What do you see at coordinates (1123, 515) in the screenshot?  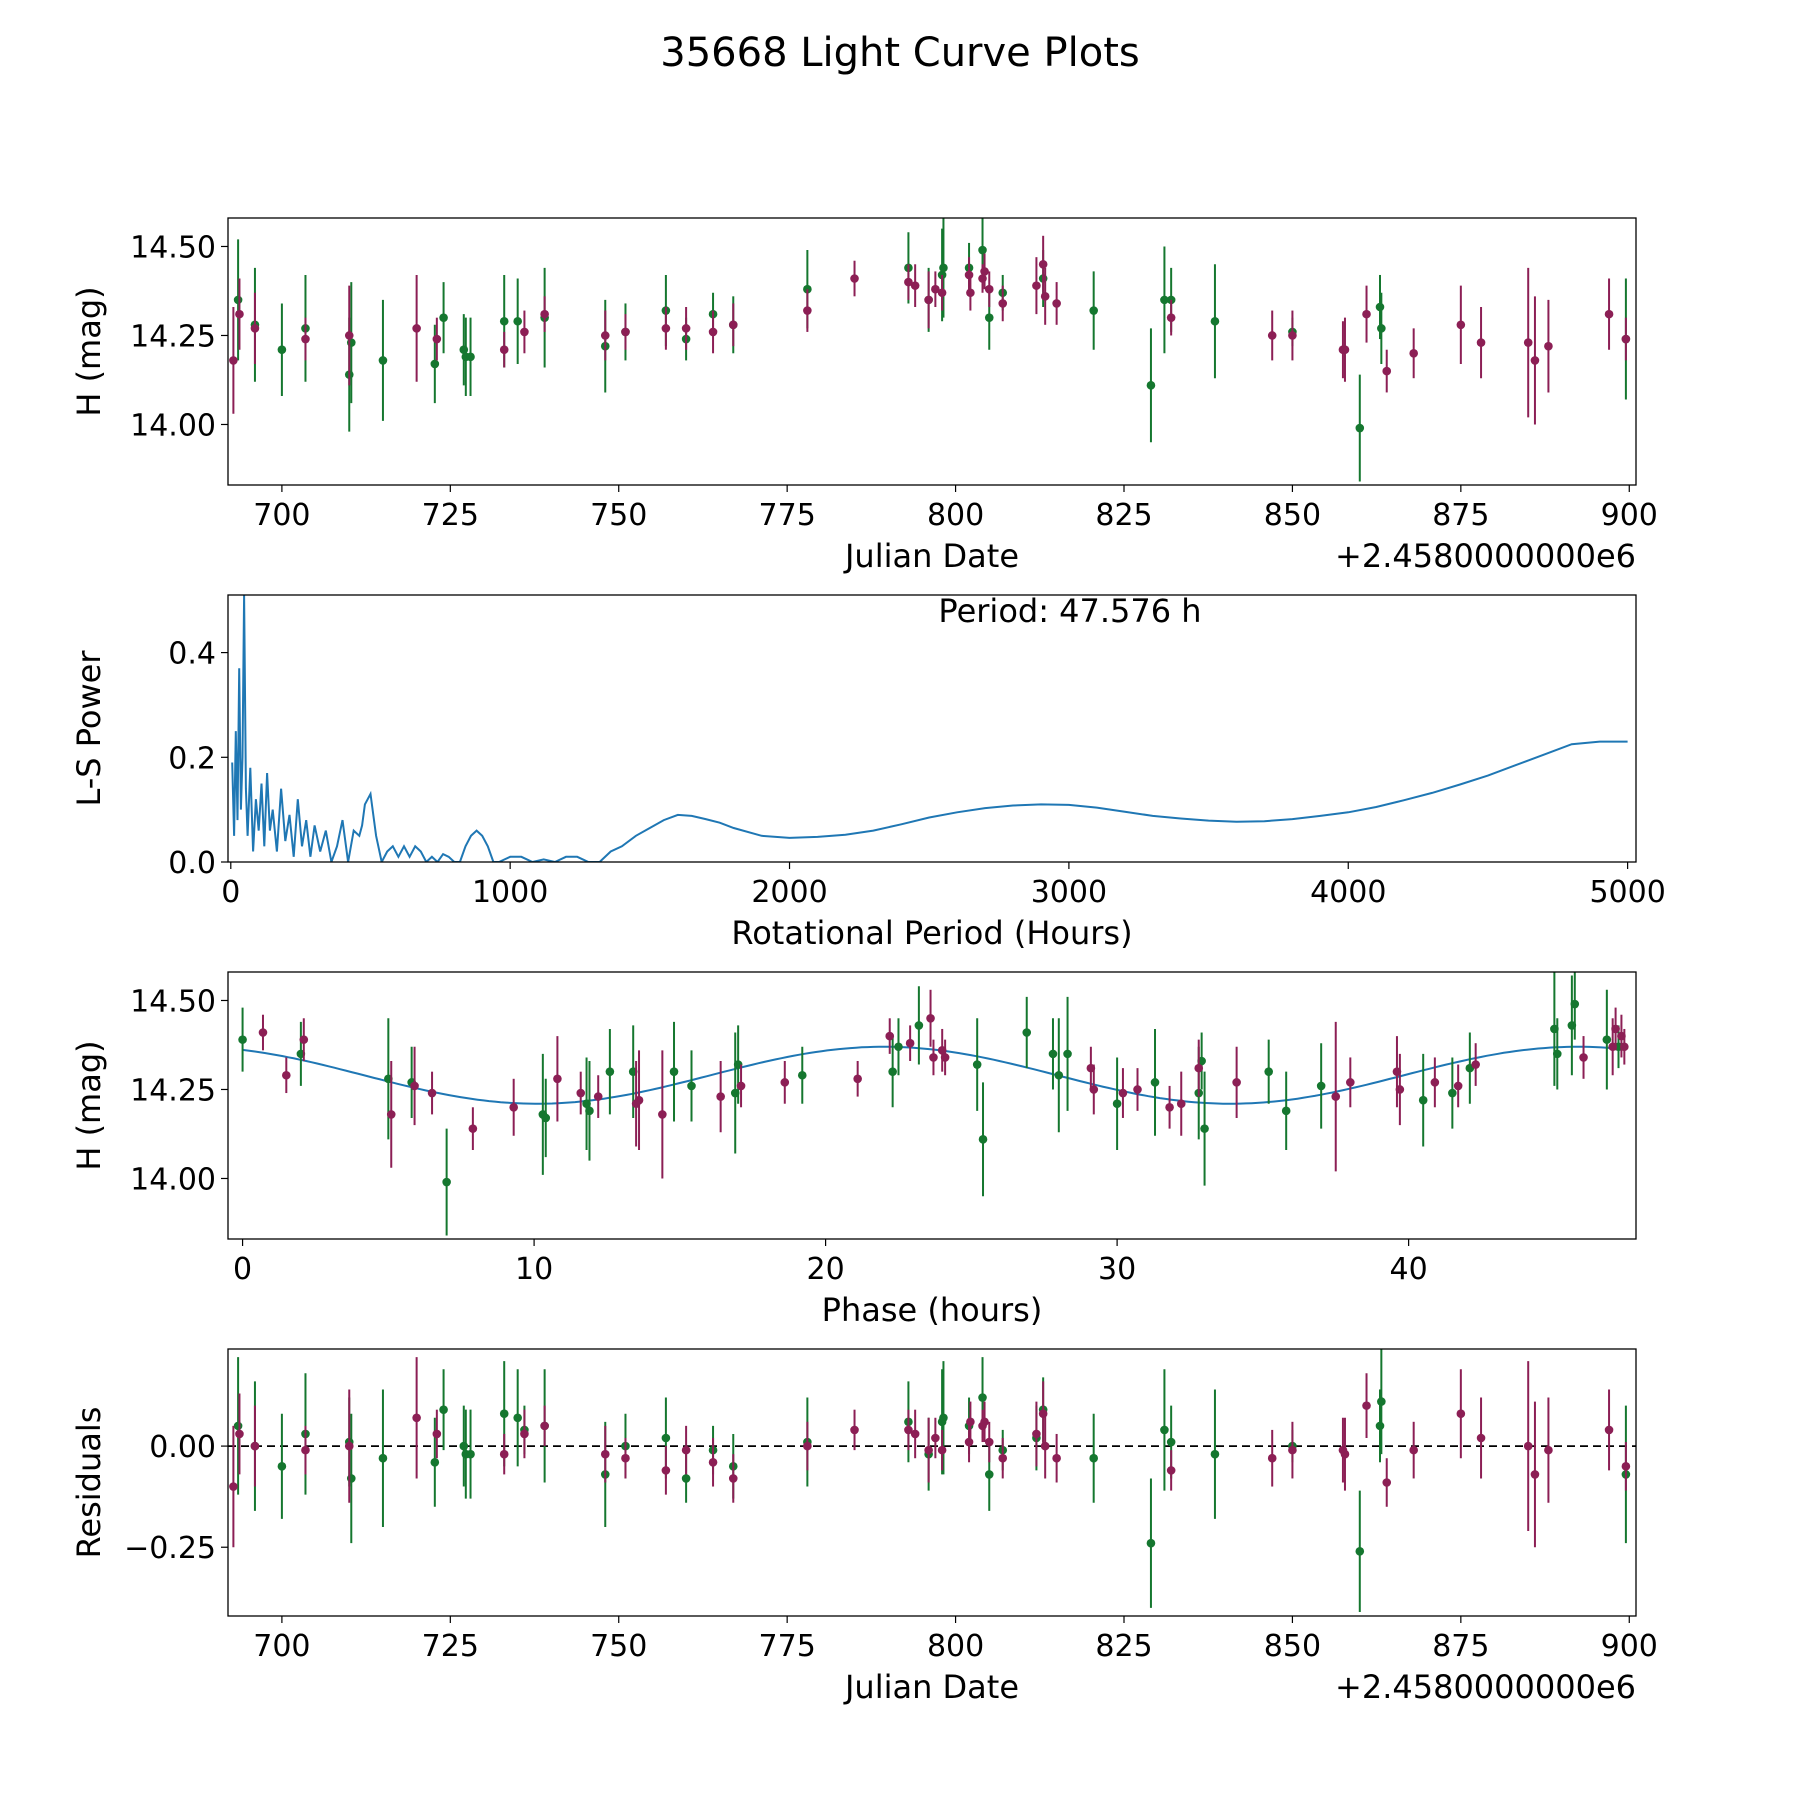 I see `x-tick-label: 825` at bounding box center [1123, 515].